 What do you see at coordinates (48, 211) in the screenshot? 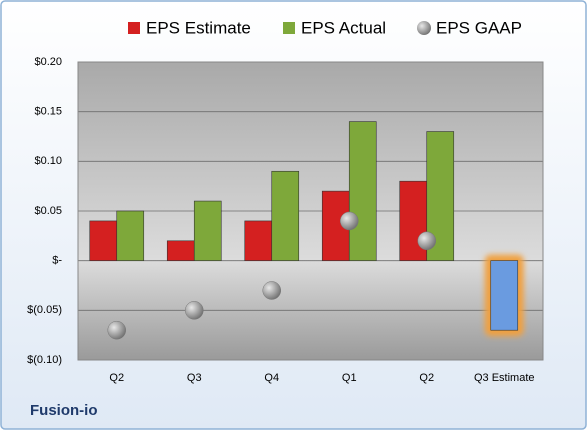
I see `y-tick-label: $0.05` at bounding box center [48, 211].